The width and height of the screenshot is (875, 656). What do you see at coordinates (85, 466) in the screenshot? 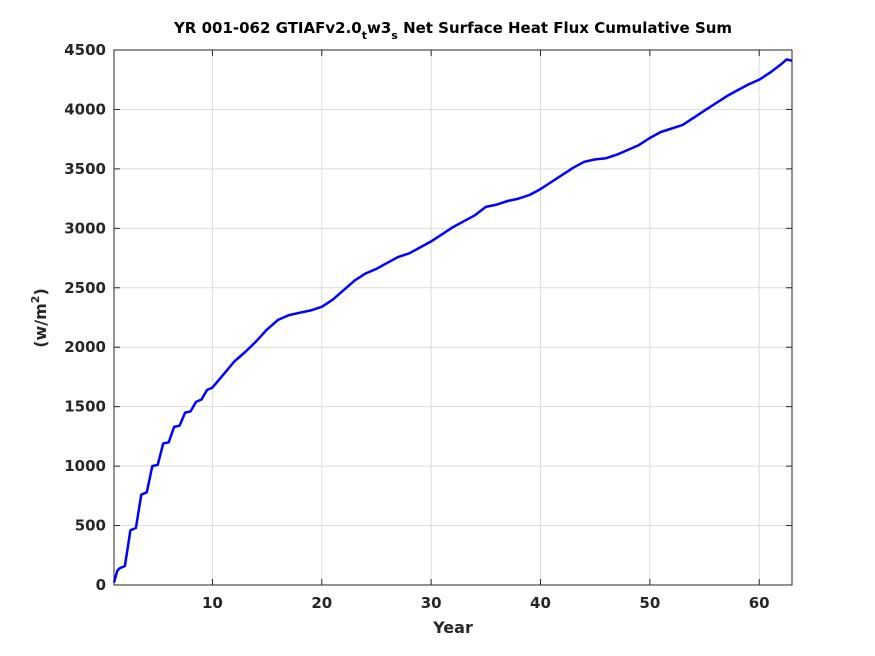
I see `y-tick-label: 1000` at bounding box center [85, 466].